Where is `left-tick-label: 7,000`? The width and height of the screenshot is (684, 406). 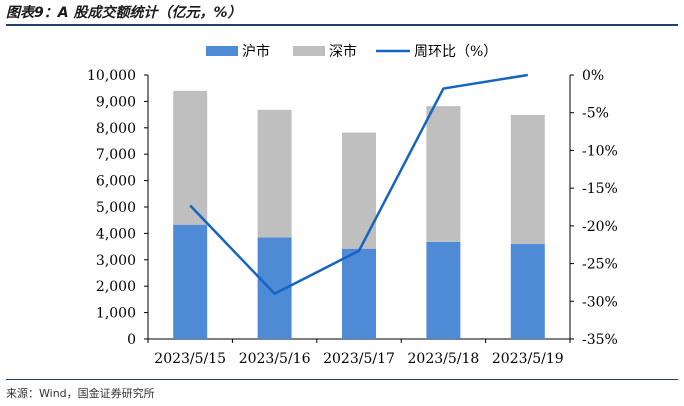 left-tick-label: 7,000 is located at coordinates (116, 155).